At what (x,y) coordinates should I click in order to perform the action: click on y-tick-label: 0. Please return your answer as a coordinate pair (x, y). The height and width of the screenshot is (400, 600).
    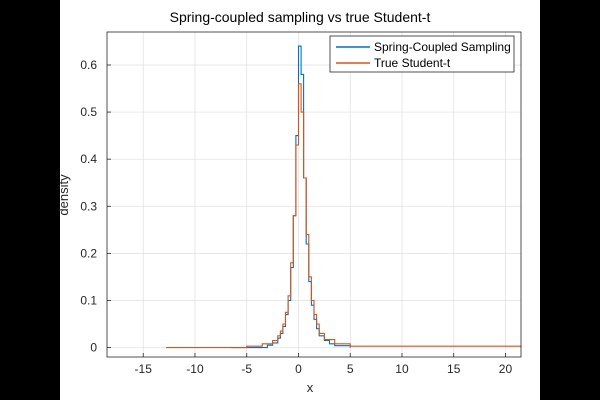
    Looking at the image, I should click on (93, 348).